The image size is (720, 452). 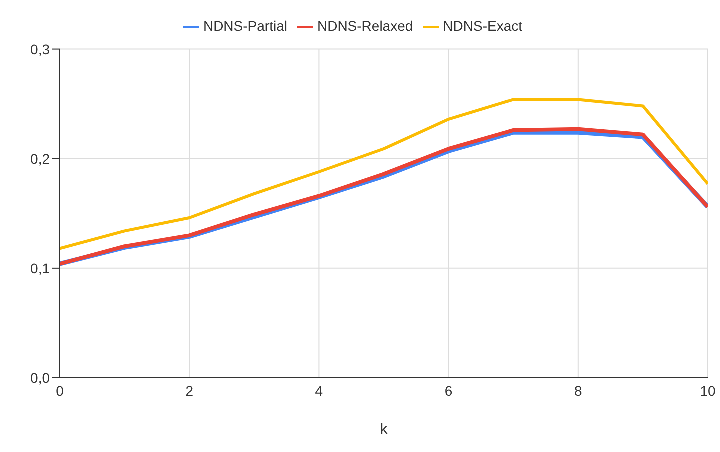 What do you see at coordinates (483, 26) in the screenshot?
I see `legend-label: NDNS-Exact` at bounding box center [483, 26].